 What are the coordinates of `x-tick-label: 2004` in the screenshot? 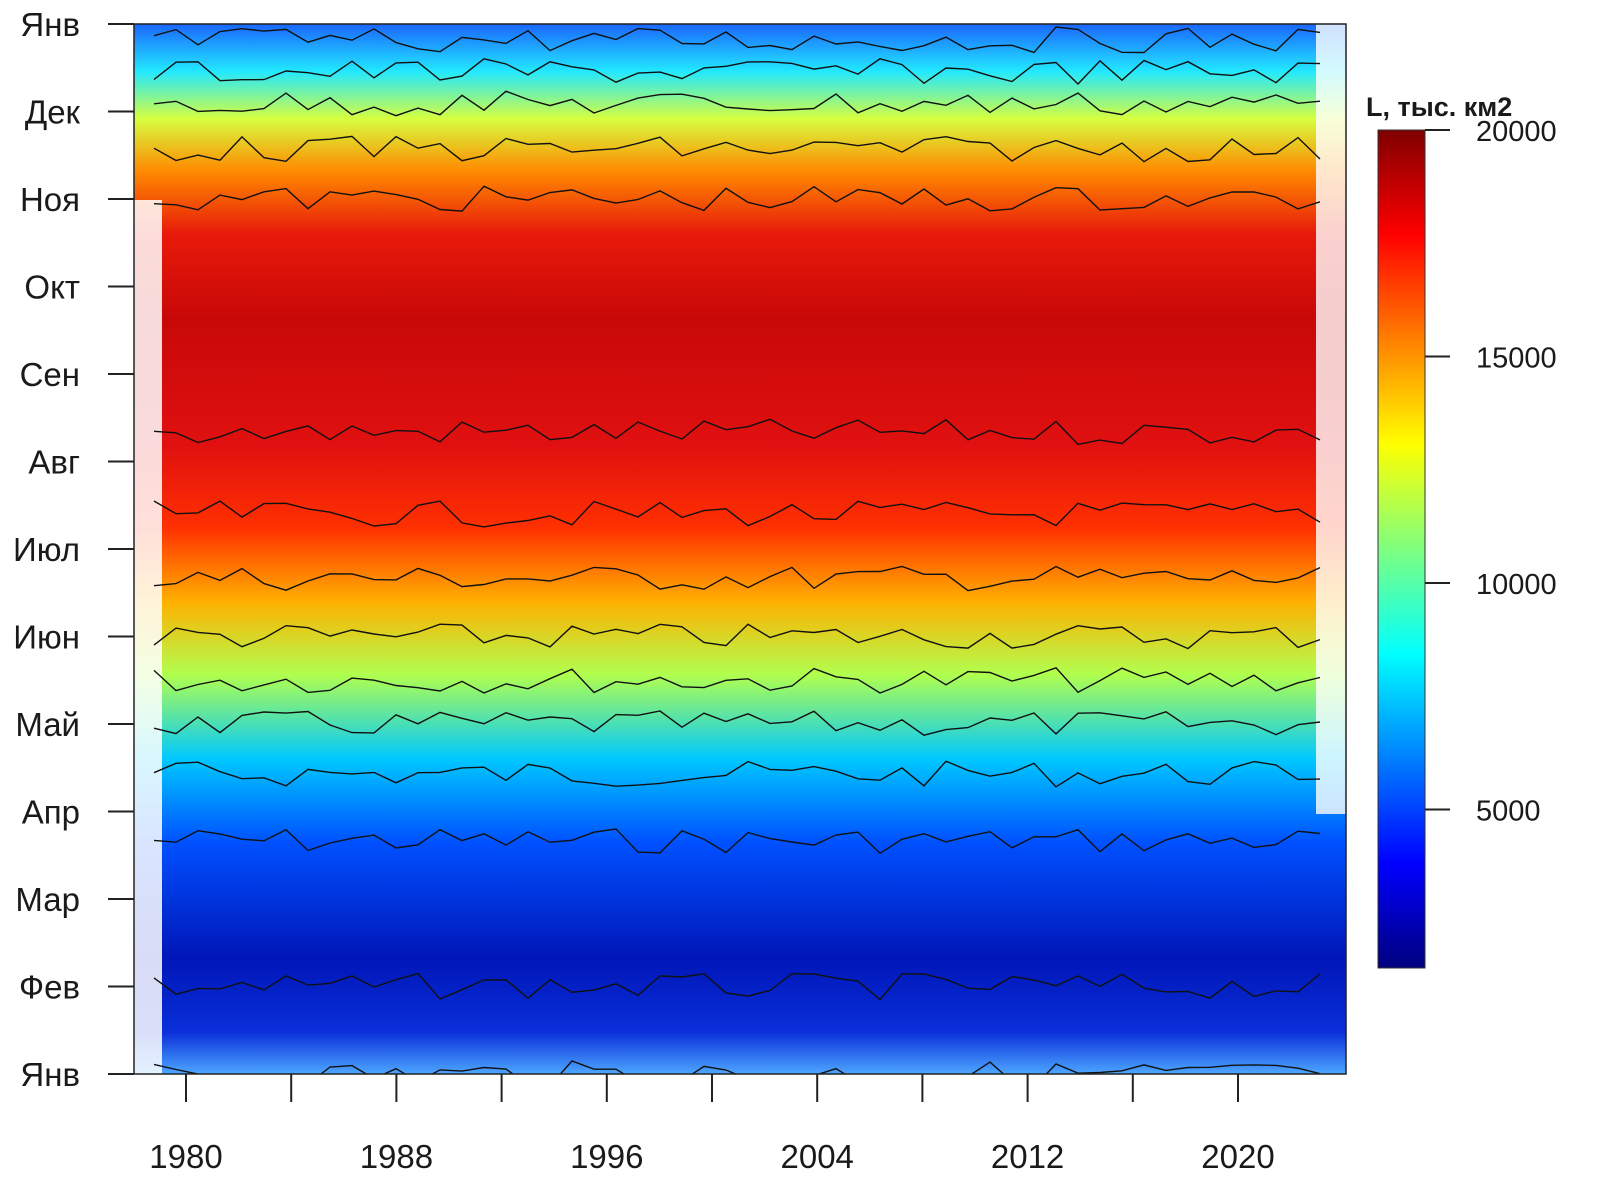 It's located at (816, 1156).